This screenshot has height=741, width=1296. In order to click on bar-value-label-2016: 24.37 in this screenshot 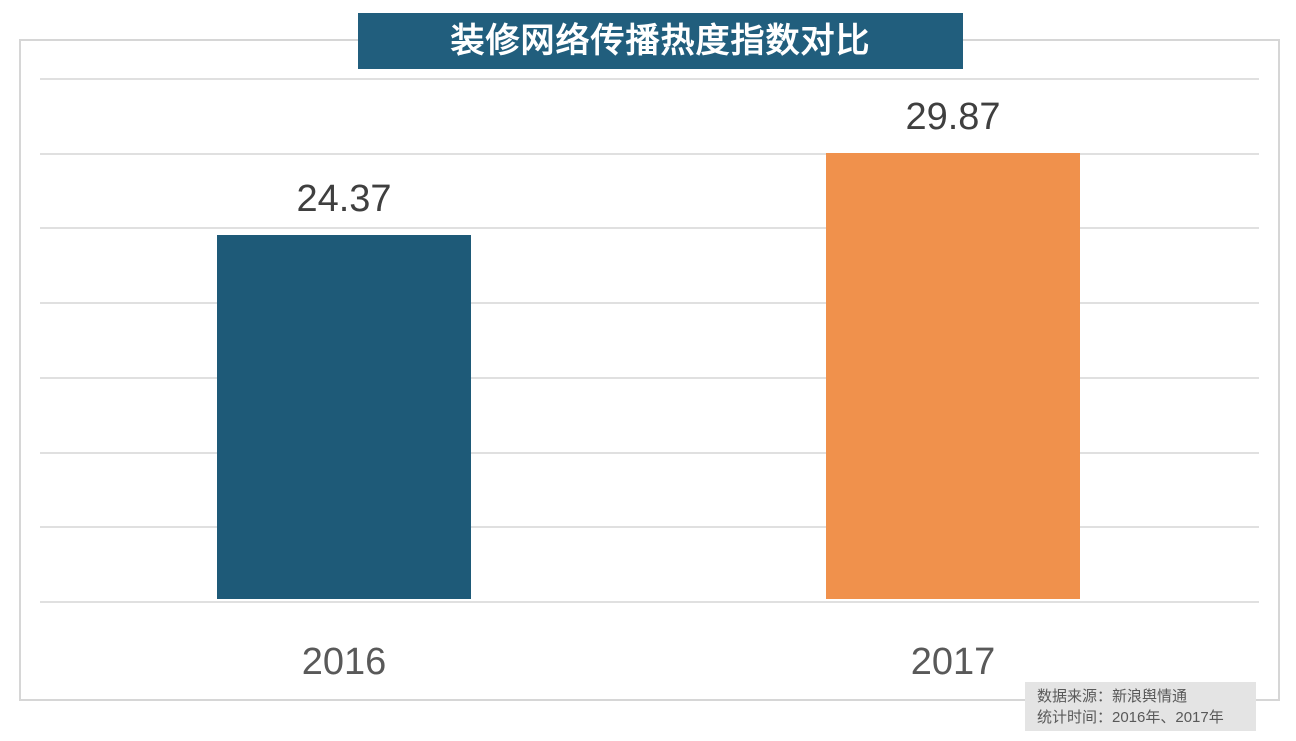, I will do `click(344, 199)`.